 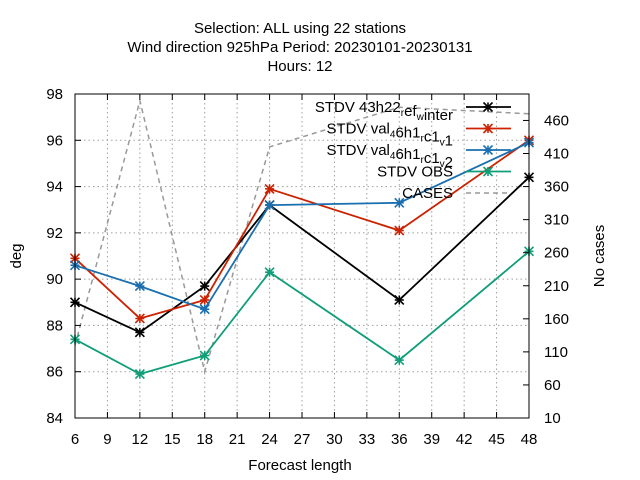 What do you see at coordinates (529, 439) in the screenshot?
I see `x-tick-label: 48` at bounding box center [529, 439].